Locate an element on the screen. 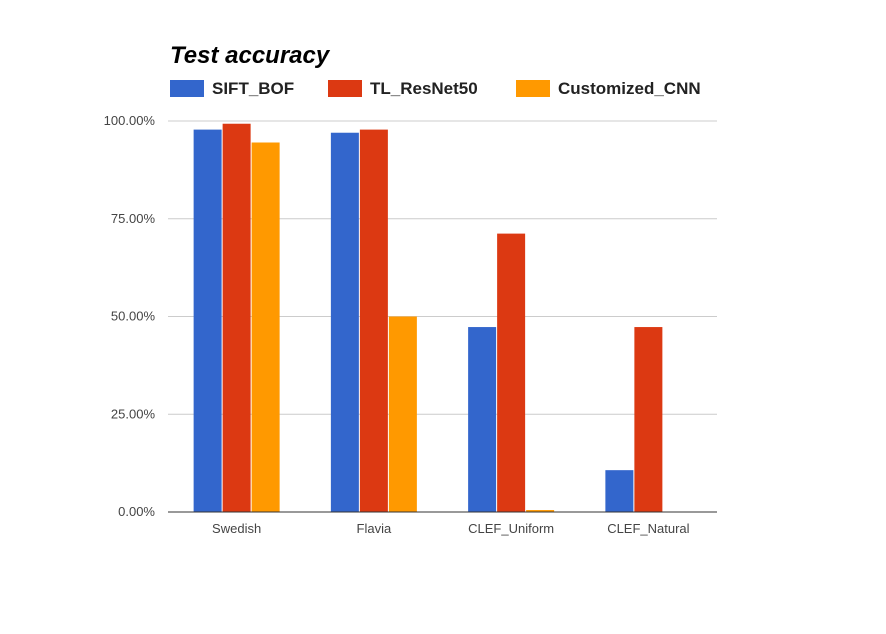  legend-label-tl-resnet50: TL_ResNet50 is located at coordinates (424, 88).